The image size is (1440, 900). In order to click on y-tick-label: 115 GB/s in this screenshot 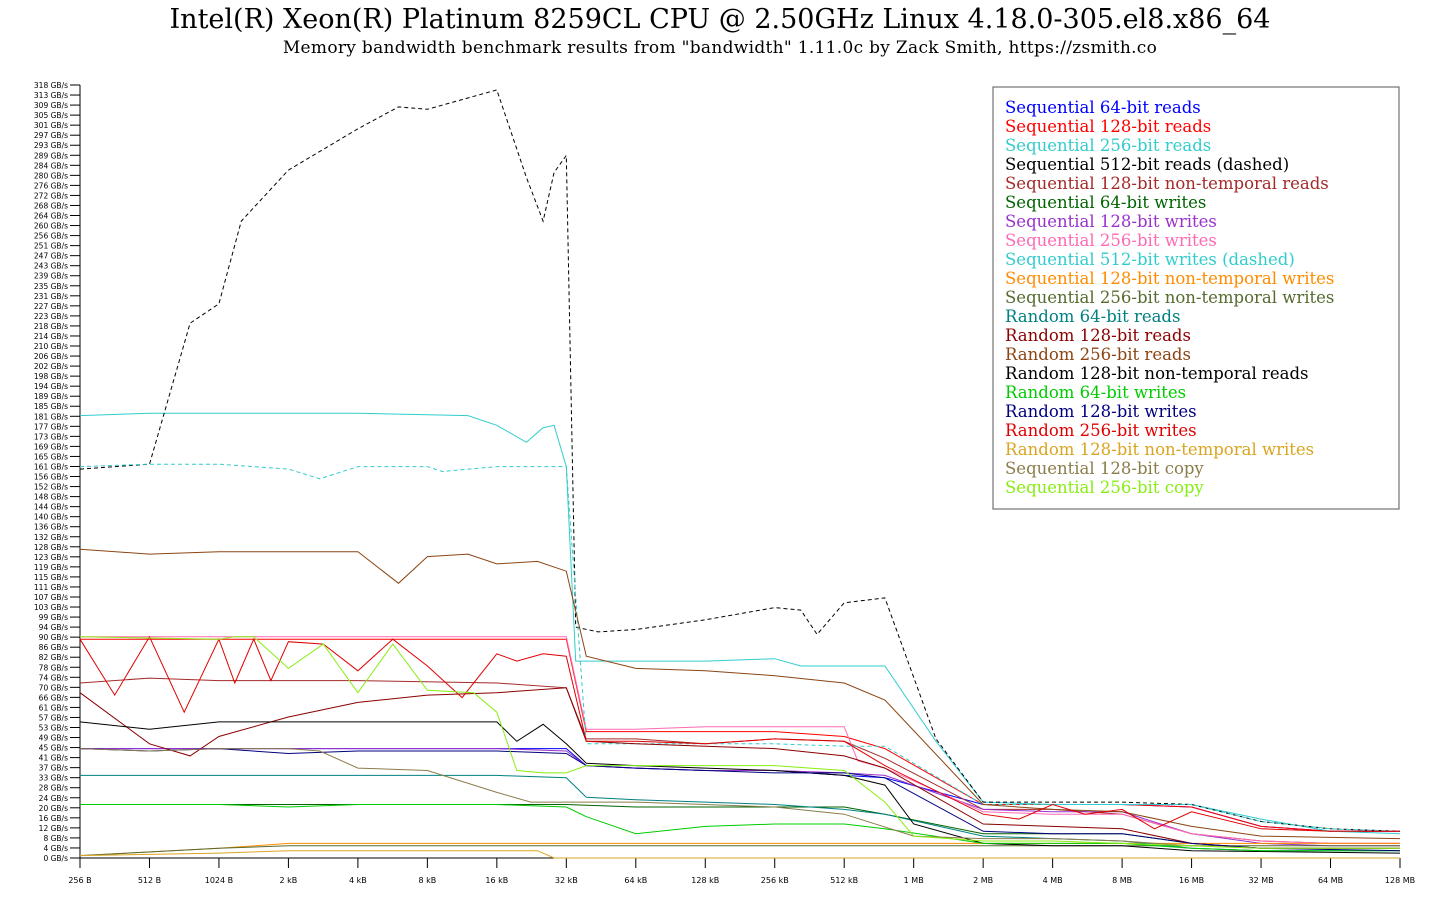, I will do `click(51, 577)`.